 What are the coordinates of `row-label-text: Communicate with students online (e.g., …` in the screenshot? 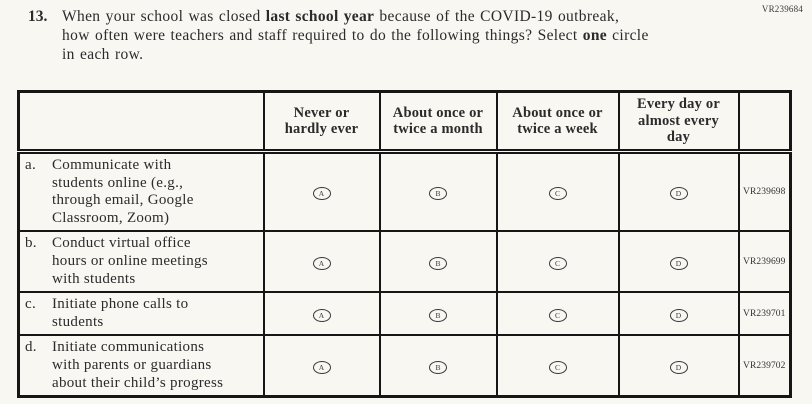 It's located at (123, 191).